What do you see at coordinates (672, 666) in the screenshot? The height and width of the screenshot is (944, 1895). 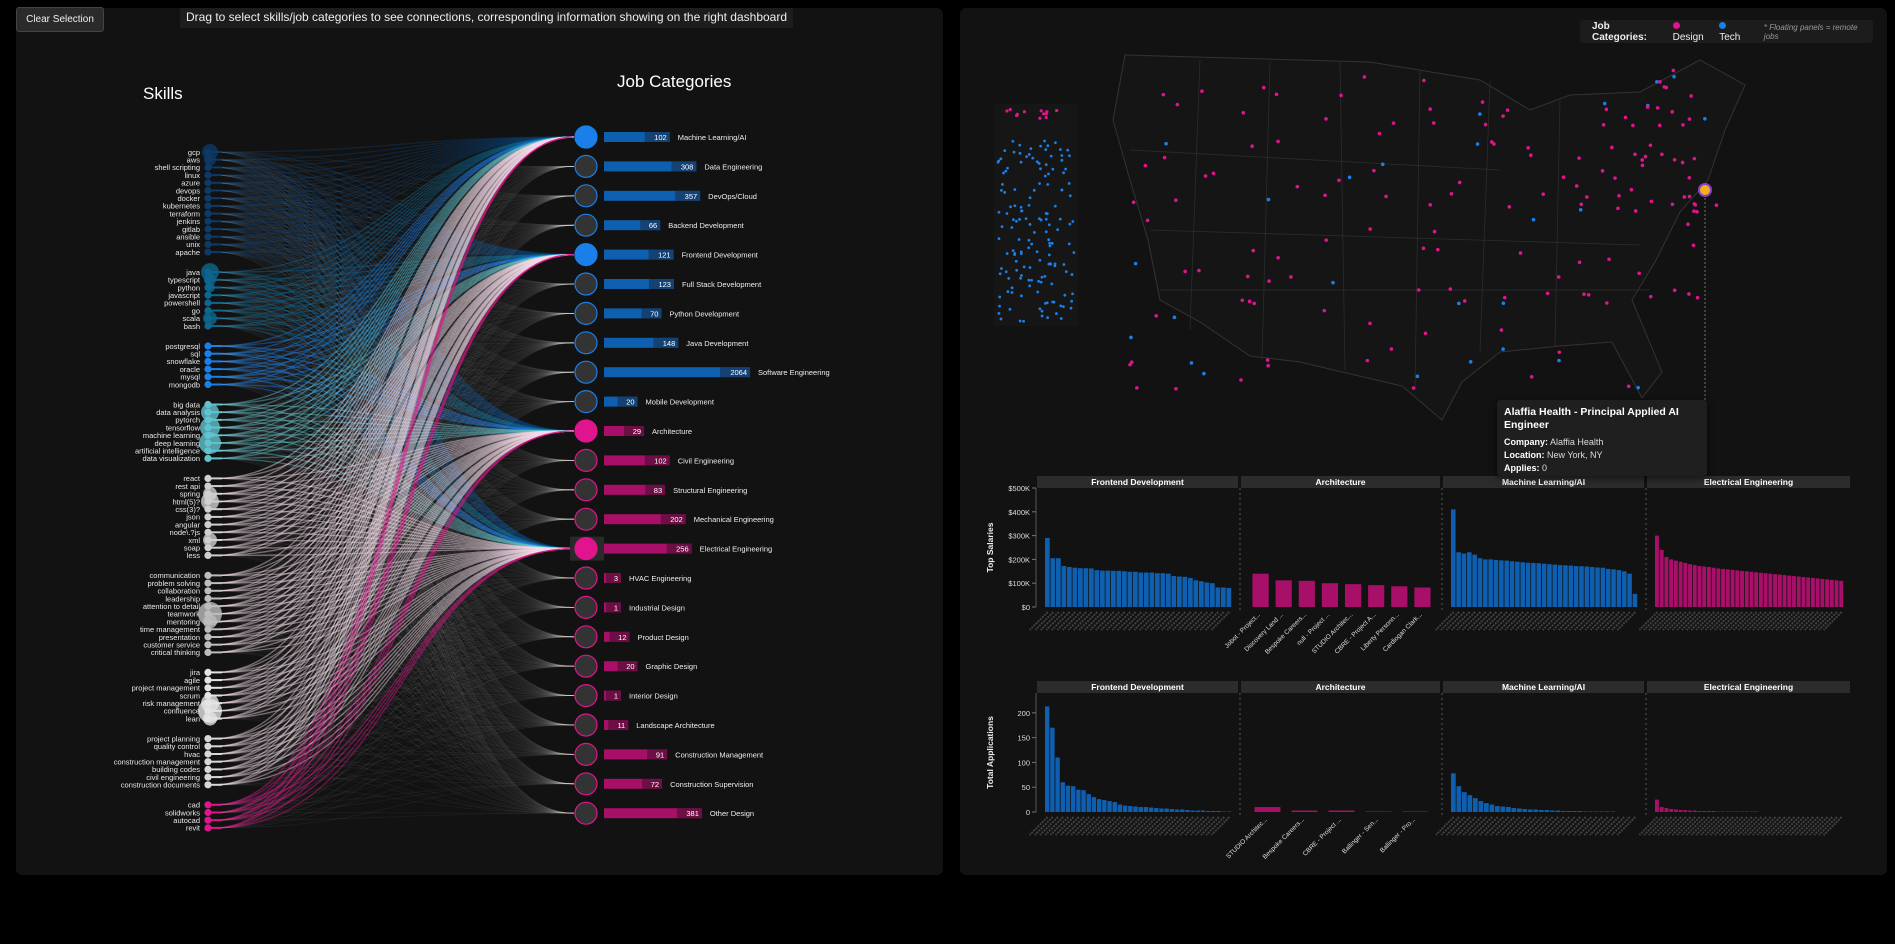 I see `job-category-label: Graphic Design` at bounding box center [672, 666].